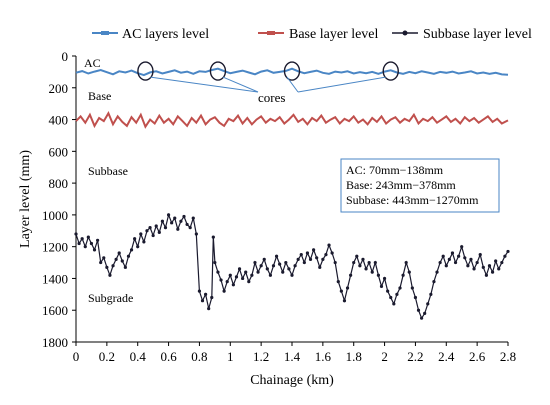 The width and height of the screenshot is (550, 405). What do you see at coordinates (108, 180) in the screenshot?
I see `layer-labels: AC Base Subbase Subgrade` at bounding box center [108, 180].